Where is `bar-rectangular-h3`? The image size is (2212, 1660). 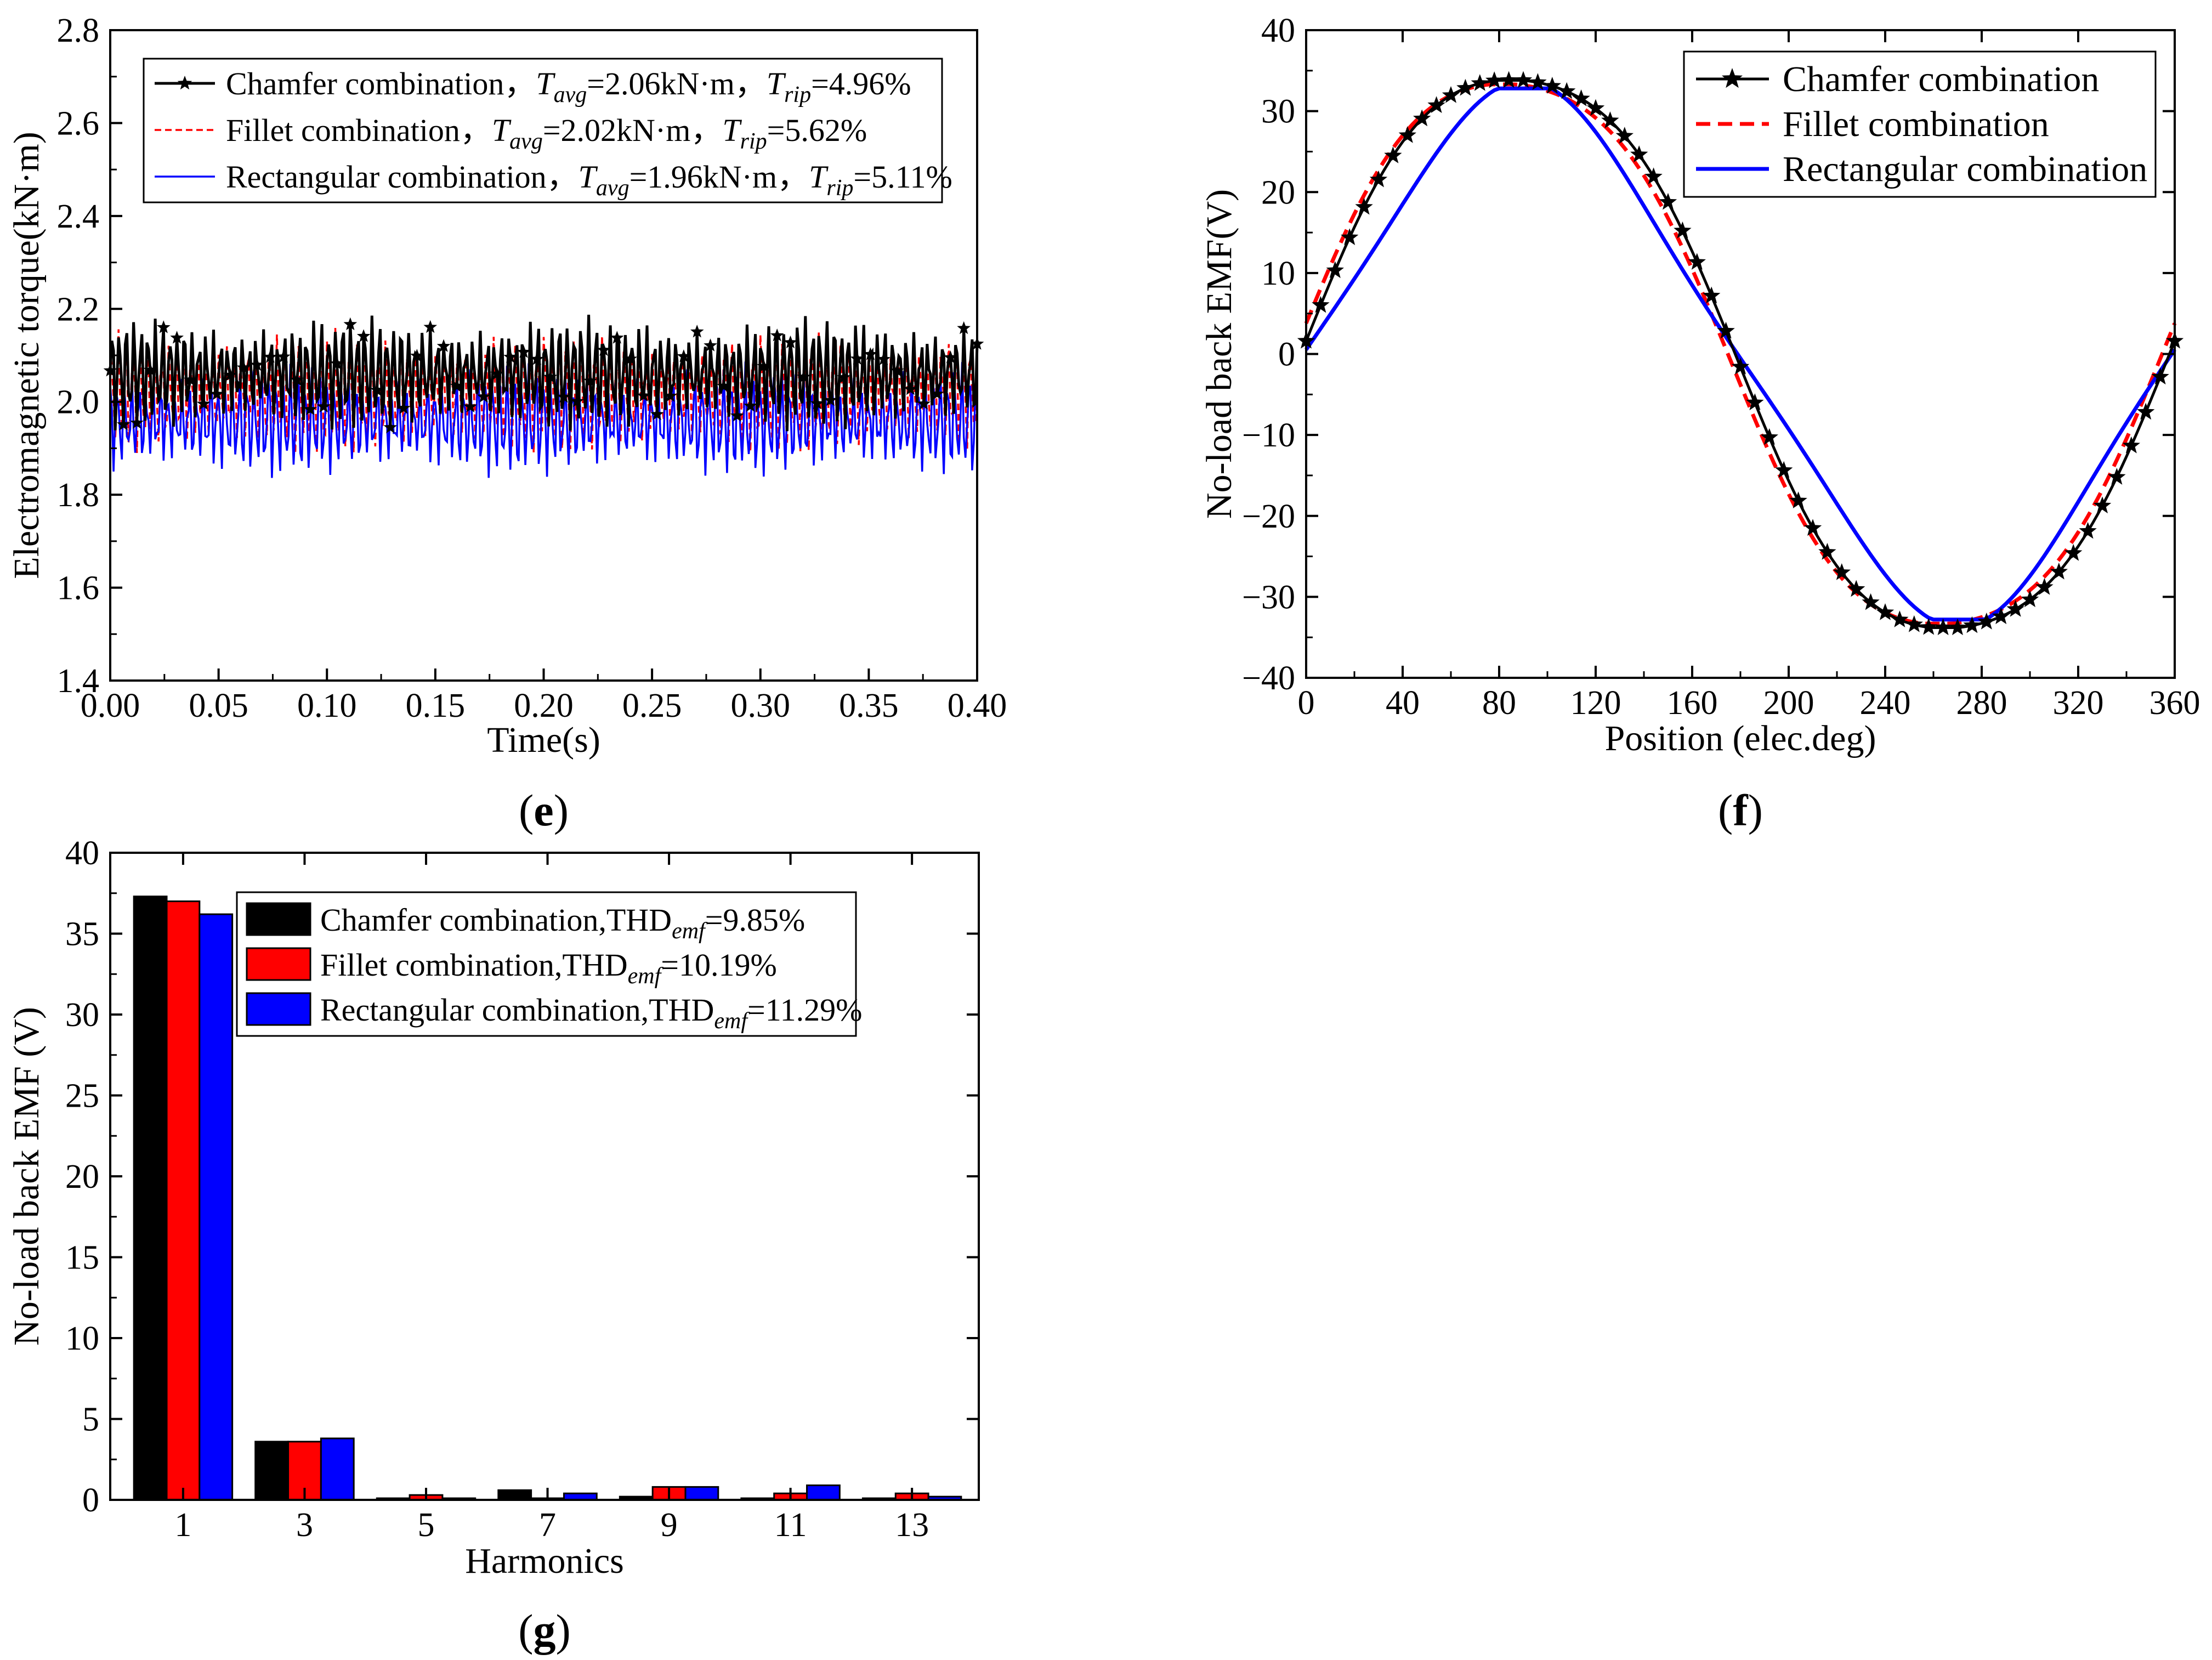
bar-rectangular-h3 is located at coordinates (337, 1469).